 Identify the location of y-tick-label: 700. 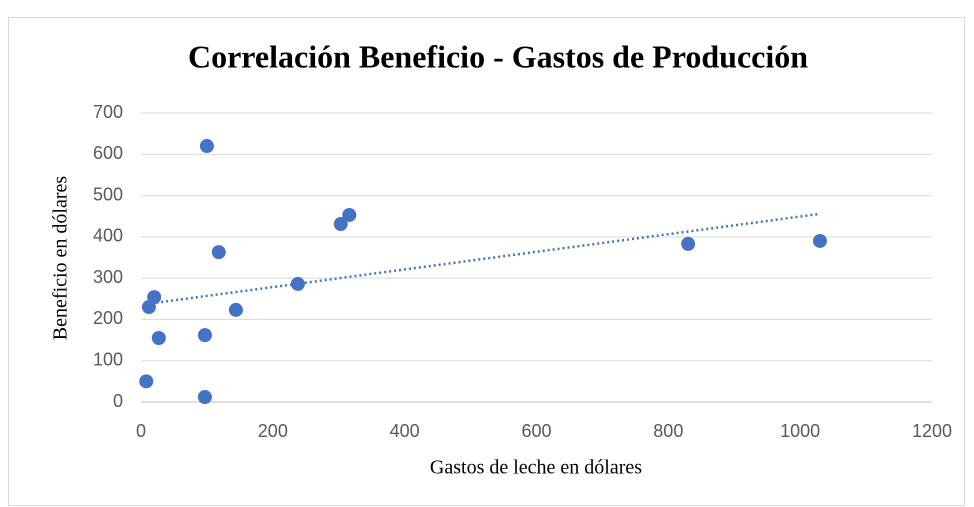
(108, 112).